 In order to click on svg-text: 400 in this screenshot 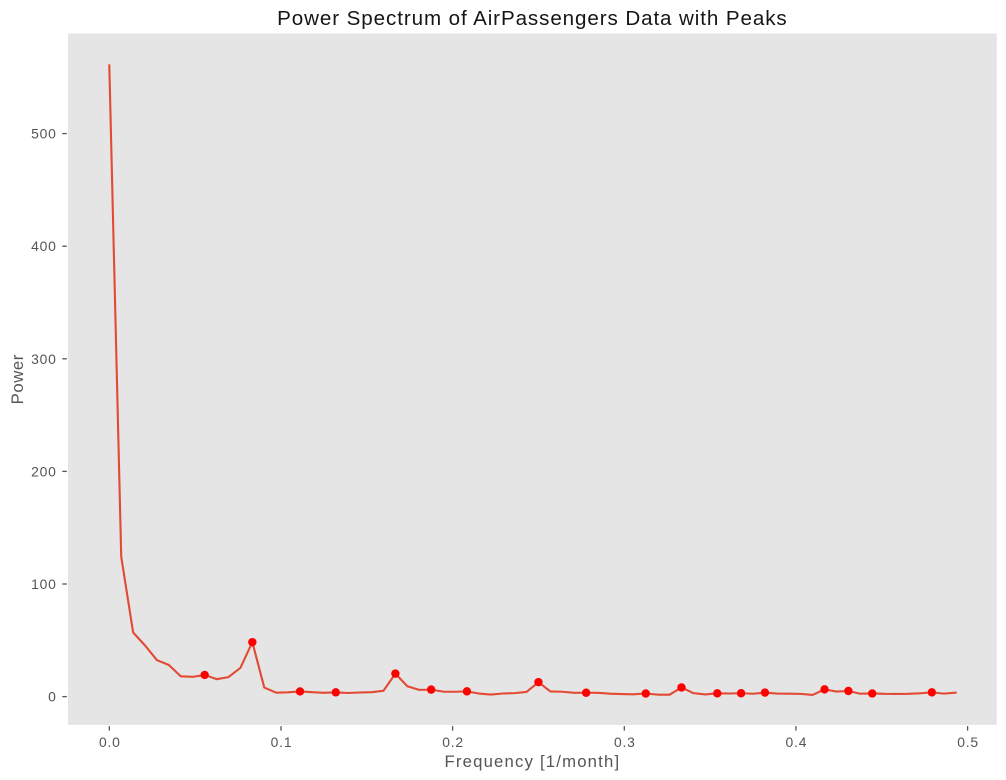, I will do `click(44, 246)`.